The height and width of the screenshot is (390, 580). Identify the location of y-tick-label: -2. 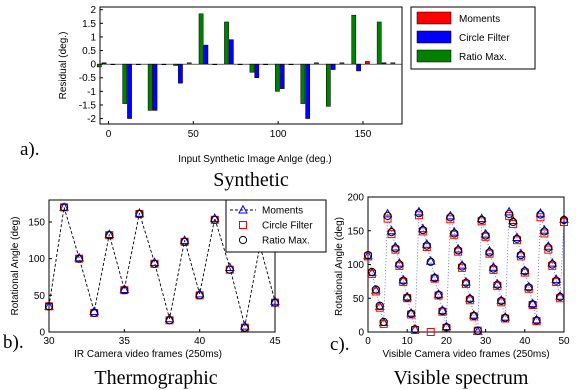
(91, 119).